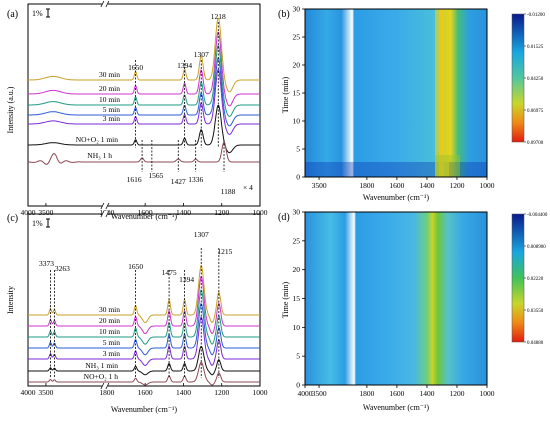 The height and width of the screenshot is (421, 550). I want to click on panel-c-xlabel: Wavenumber (cm⁻¹), so click(144, 409).